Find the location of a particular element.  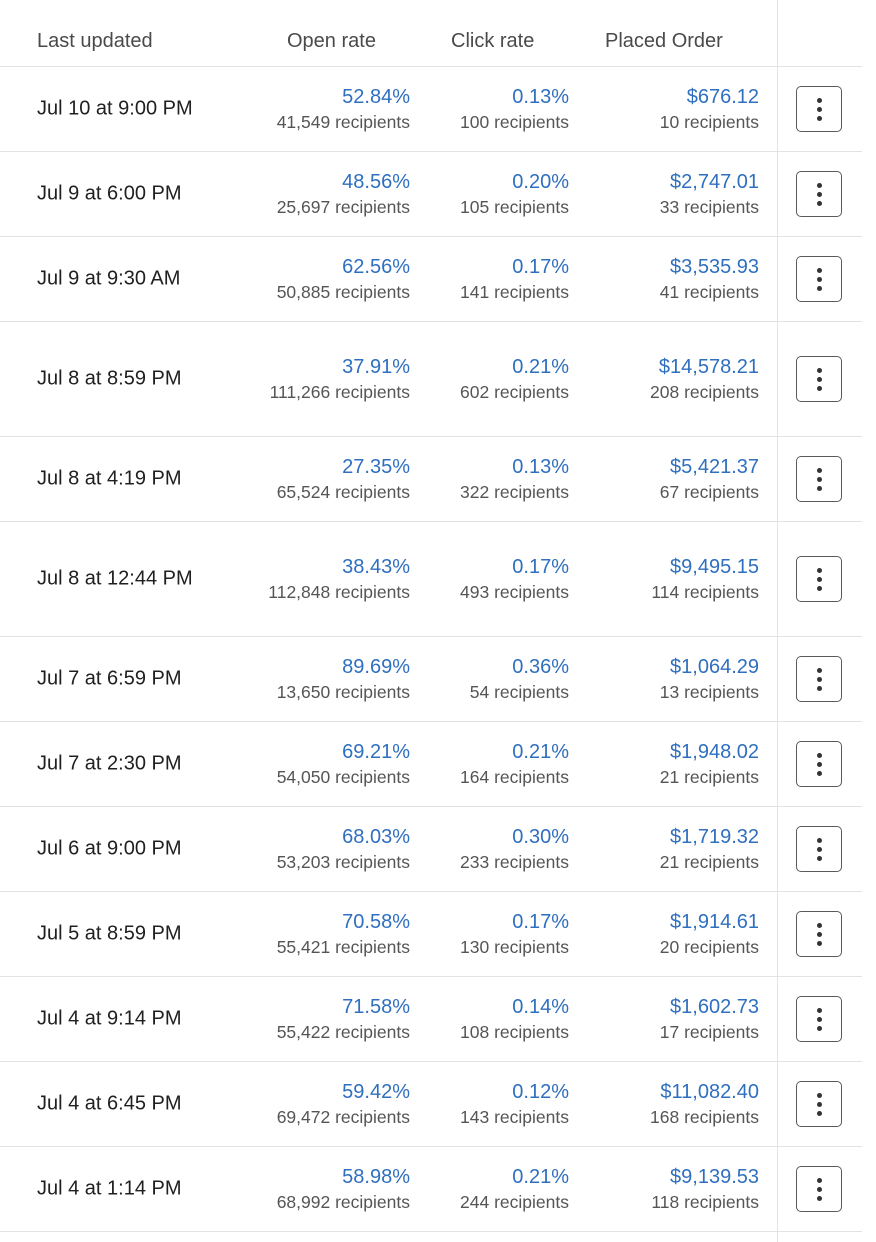

open-rate-cell: 48.56% 25,697 recipients is located at coordinates (343, 194).